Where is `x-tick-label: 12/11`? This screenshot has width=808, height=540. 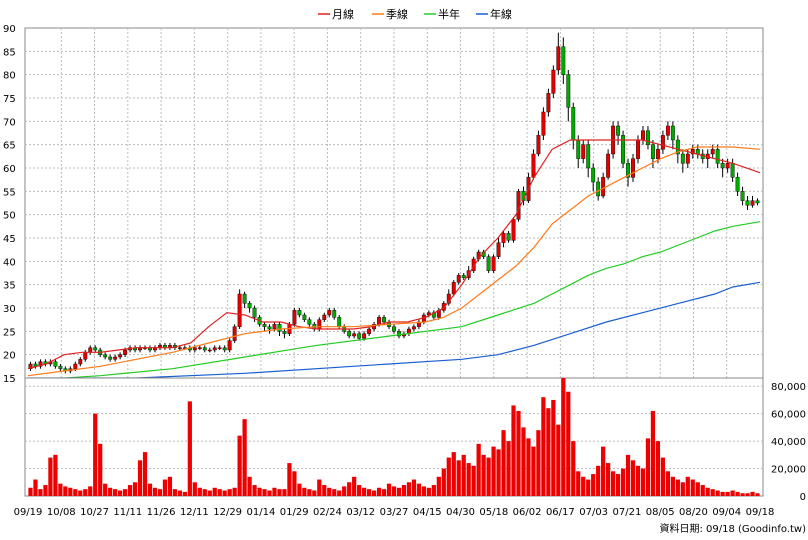
x-tick-label: 12/11 is located at coordinates (194, 512).